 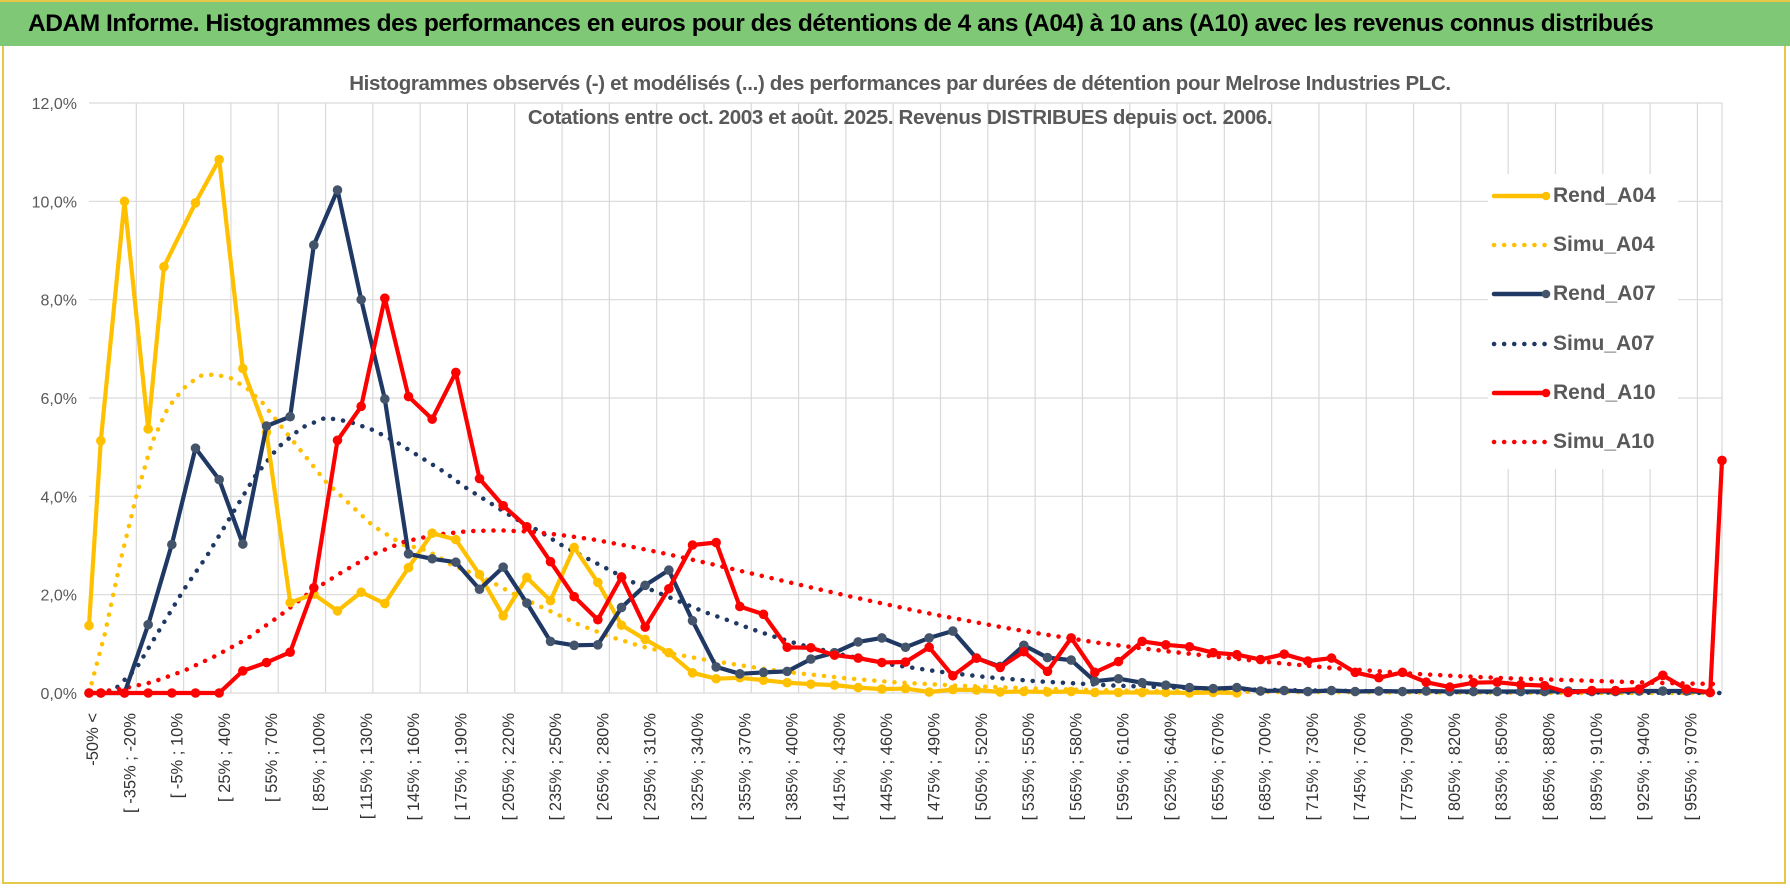 What do you see at coordinates (982, 767) in the screenshot?
I see `x-tick-label: [ 505% ; 520%` at bounding box center [982, 767].